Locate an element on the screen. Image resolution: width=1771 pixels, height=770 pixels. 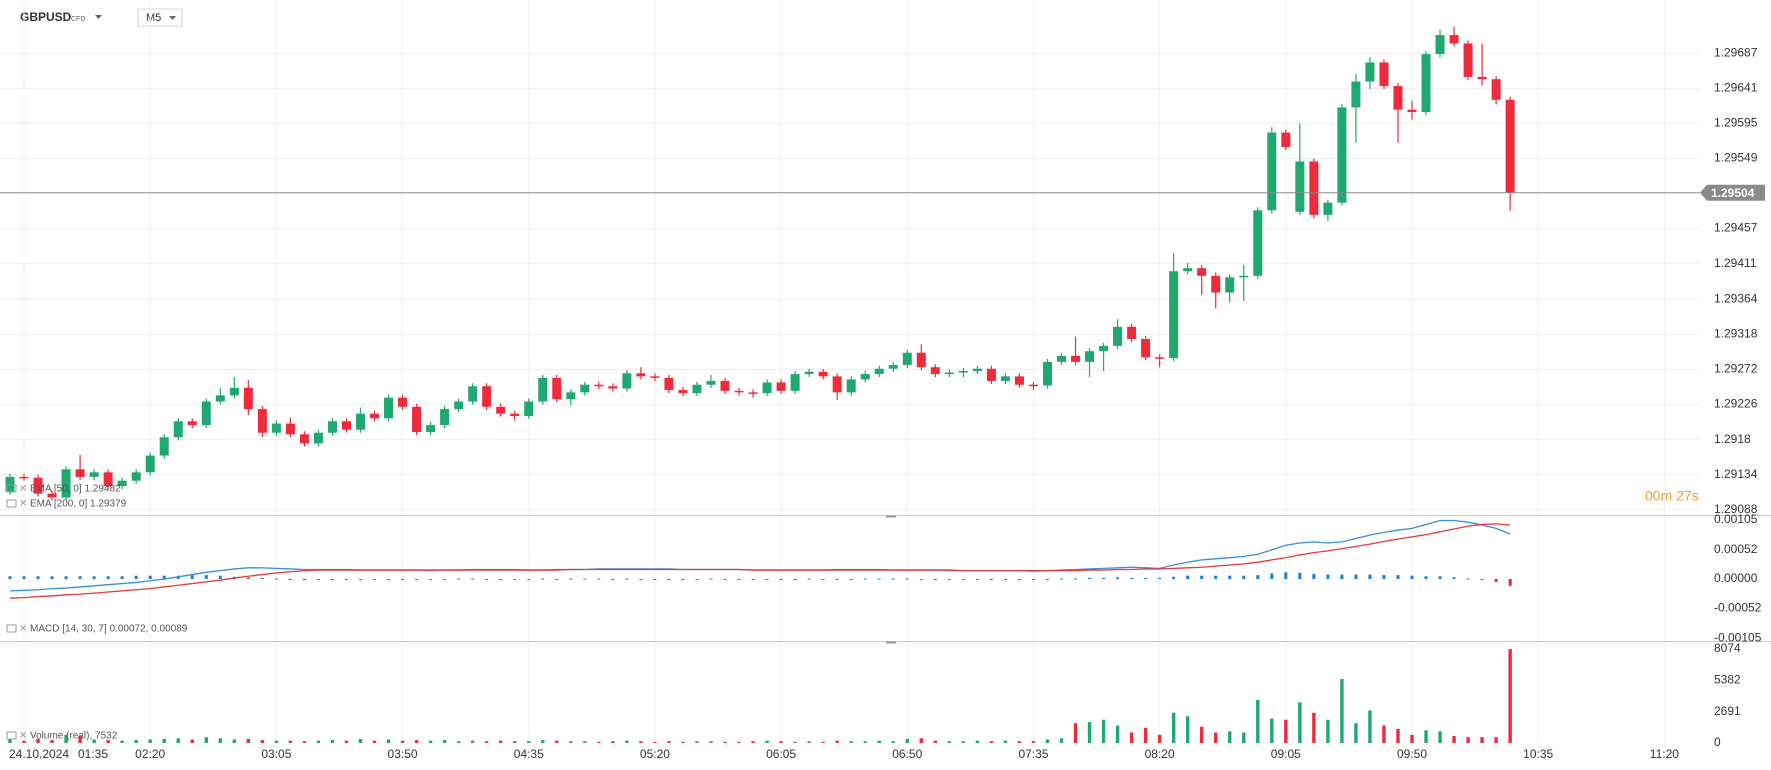
timeframe-box is located at coordinates (160, 17).